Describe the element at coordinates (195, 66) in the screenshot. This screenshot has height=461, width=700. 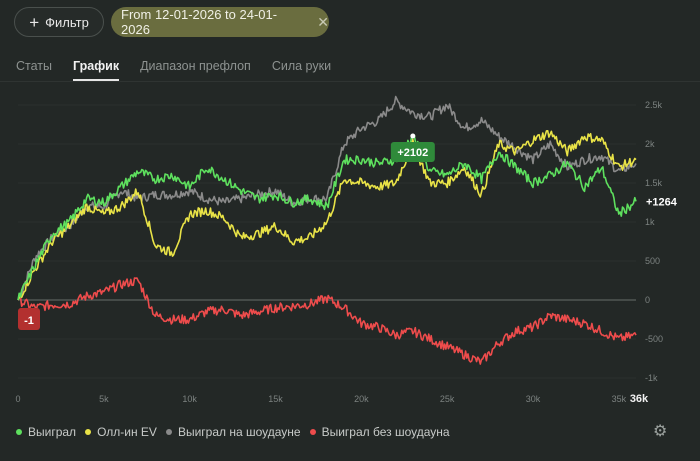
I see `tab-preflop-range: Диапазон префлоп` at that location.